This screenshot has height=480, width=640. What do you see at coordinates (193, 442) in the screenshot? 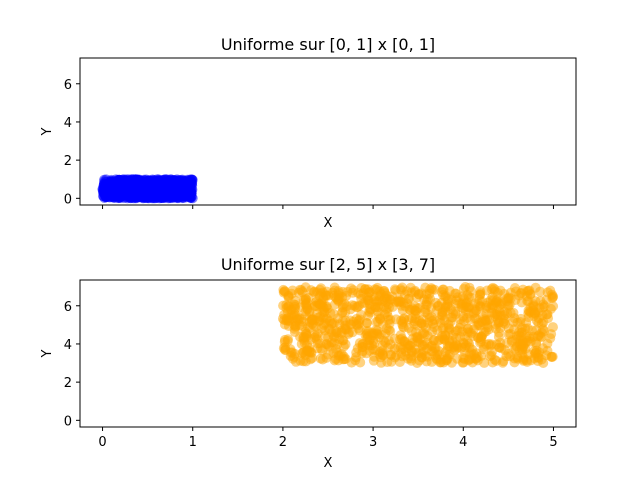
I see `x-tick-label: 1` at bounding box center [193, 442].